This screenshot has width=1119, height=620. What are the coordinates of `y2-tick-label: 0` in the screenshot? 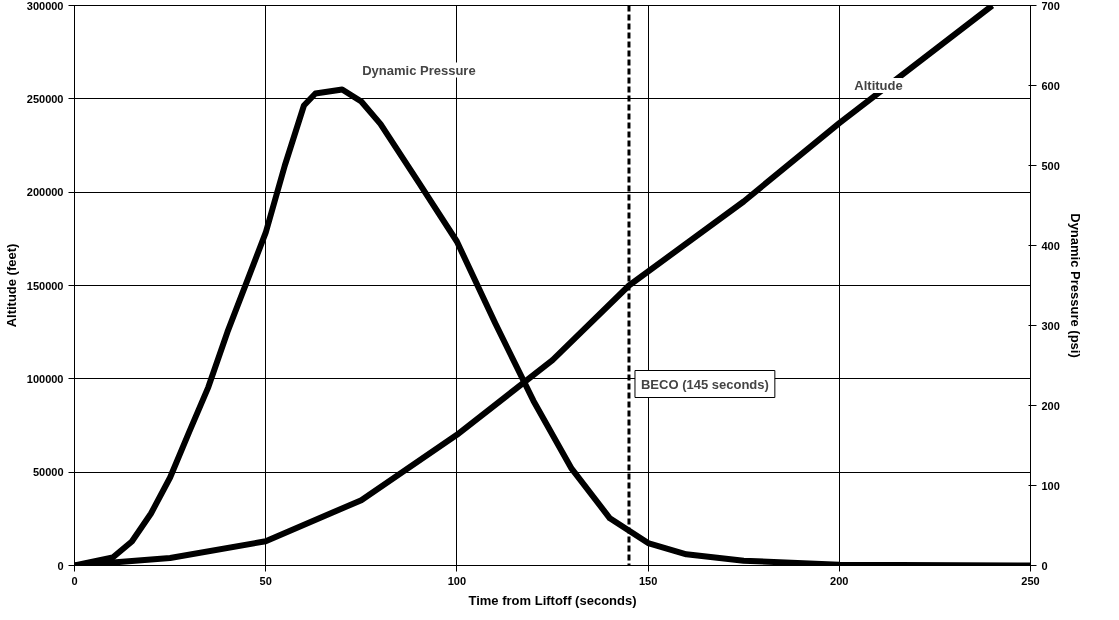 It's located at (1044, 565).